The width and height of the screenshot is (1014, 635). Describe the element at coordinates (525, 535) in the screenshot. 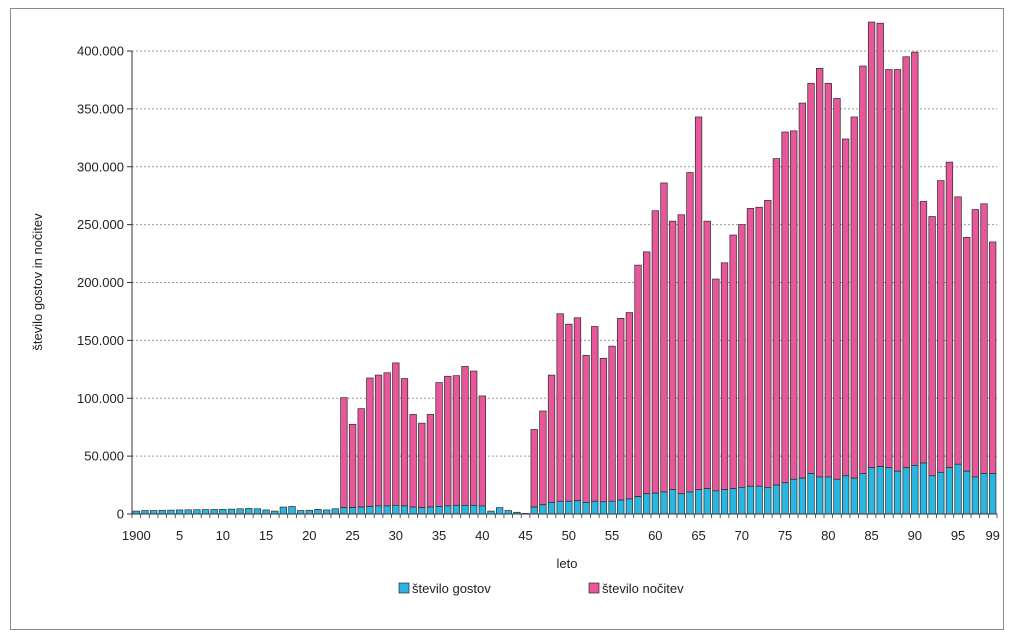

I see `x-tick-label: 45` at that location.